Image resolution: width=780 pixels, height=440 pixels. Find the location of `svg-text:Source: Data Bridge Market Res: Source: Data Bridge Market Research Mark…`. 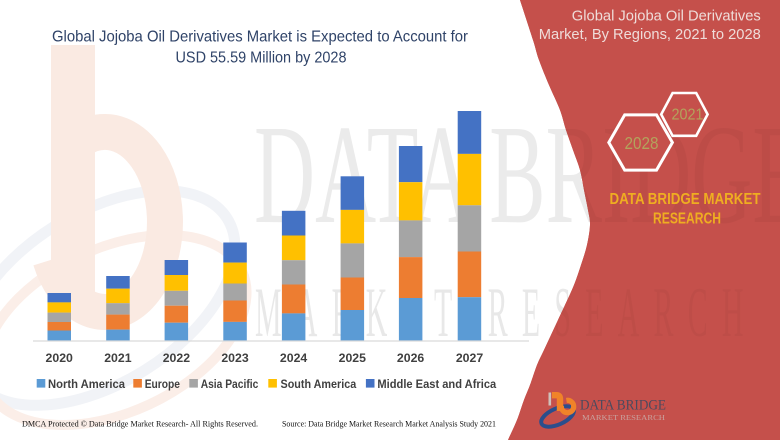

svg-text:Source: Data Bridge Market Res: Source: Data Bridge Market Research Mark… is located at coordinates (389, 424).